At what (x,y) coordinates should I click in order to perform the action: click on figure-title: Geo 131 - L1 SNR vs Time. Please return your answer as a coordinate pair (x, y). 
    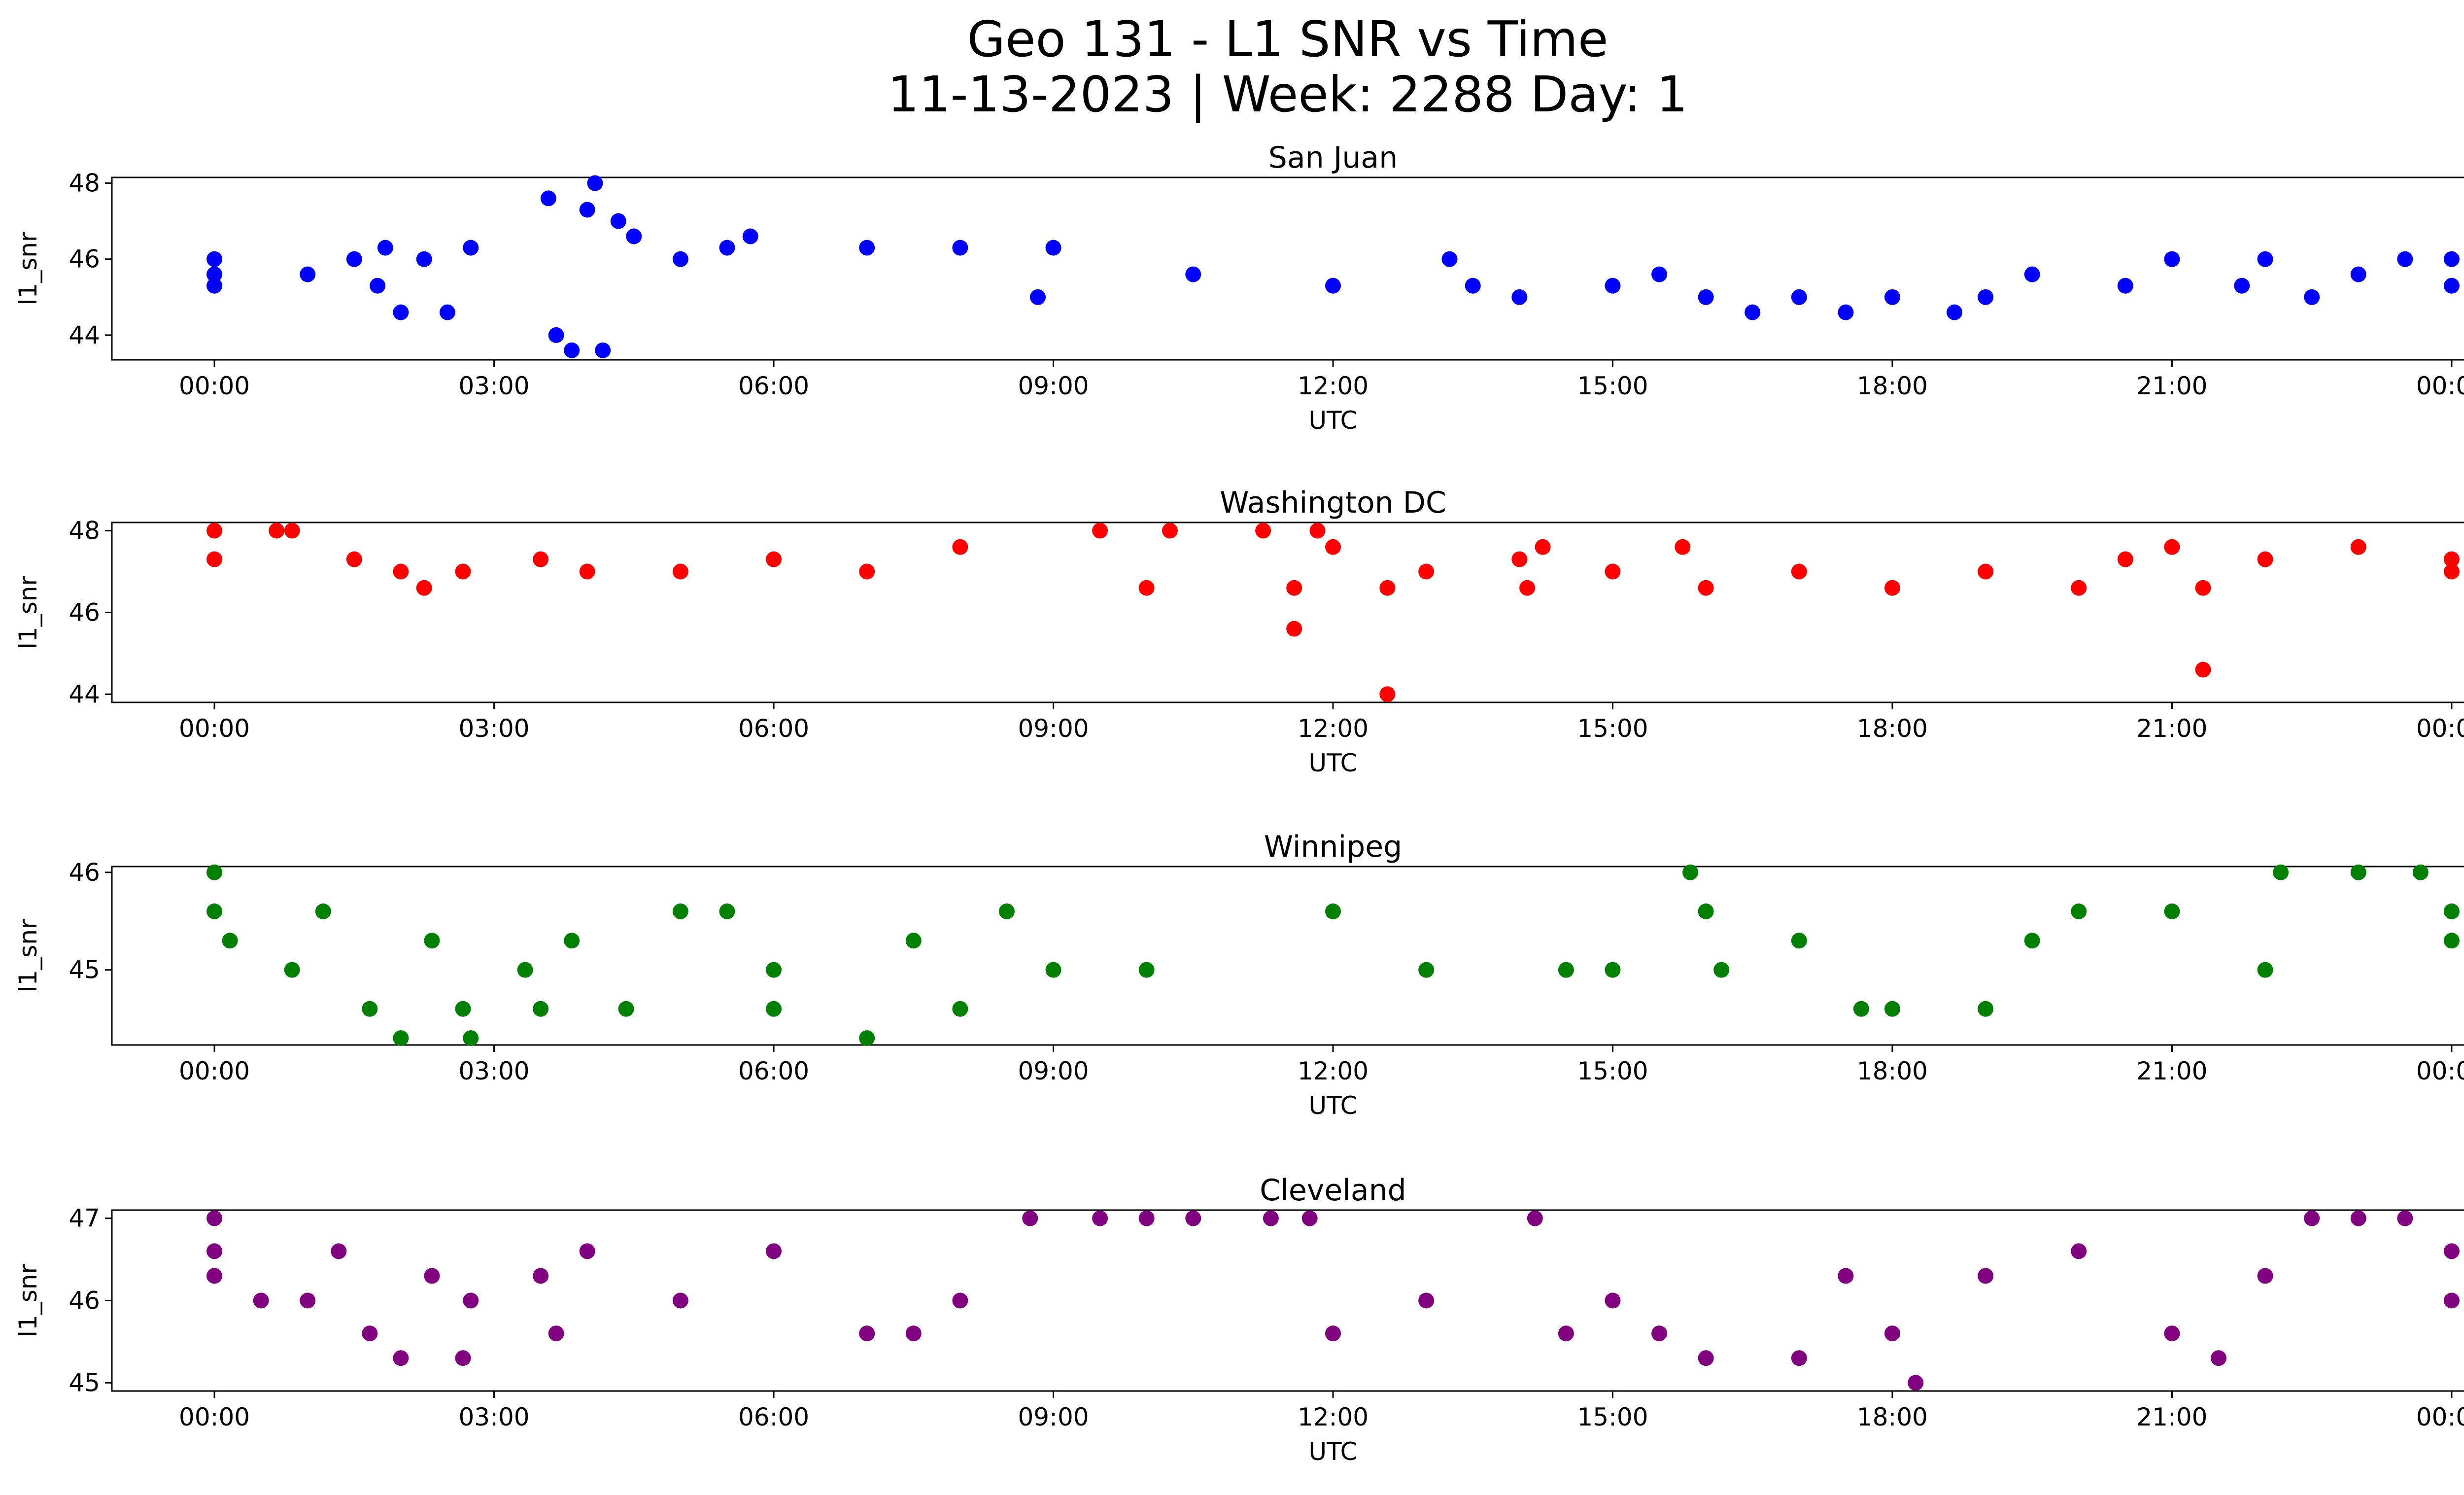
    Looking at the image, I should click on (1287, 39).